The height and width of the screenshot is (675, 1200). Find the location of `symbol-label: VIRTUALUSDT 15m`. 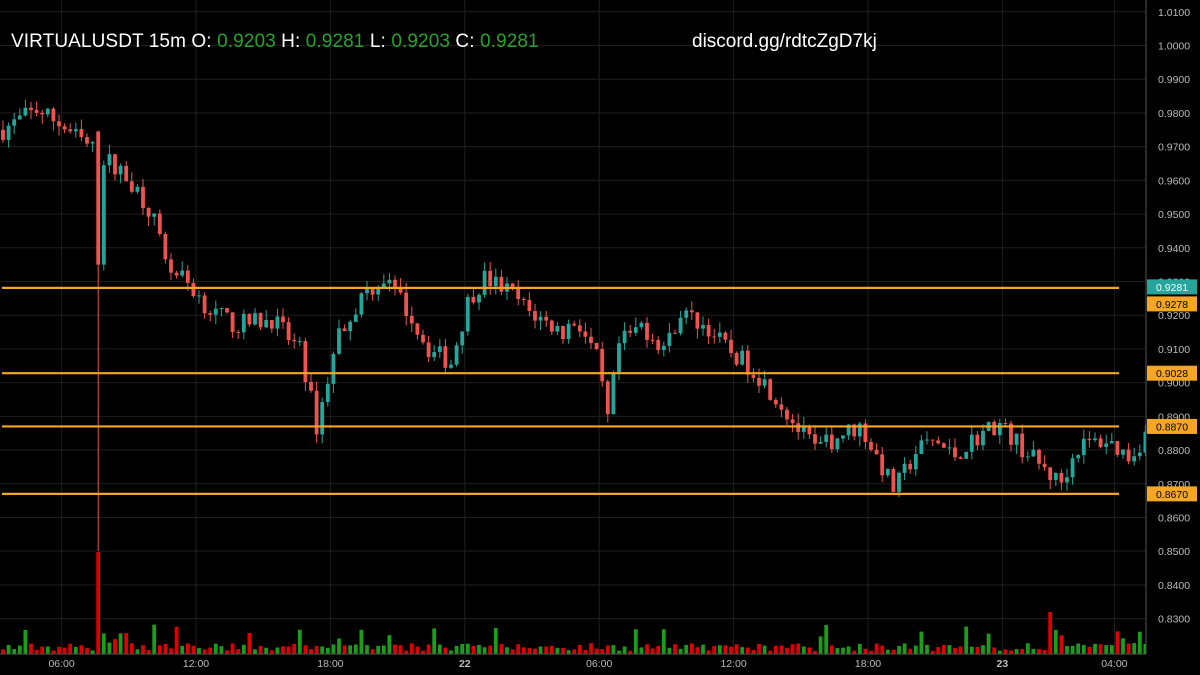

symbol-label: VIRTUALUSDT 15m is located at coordinates (99, 41).